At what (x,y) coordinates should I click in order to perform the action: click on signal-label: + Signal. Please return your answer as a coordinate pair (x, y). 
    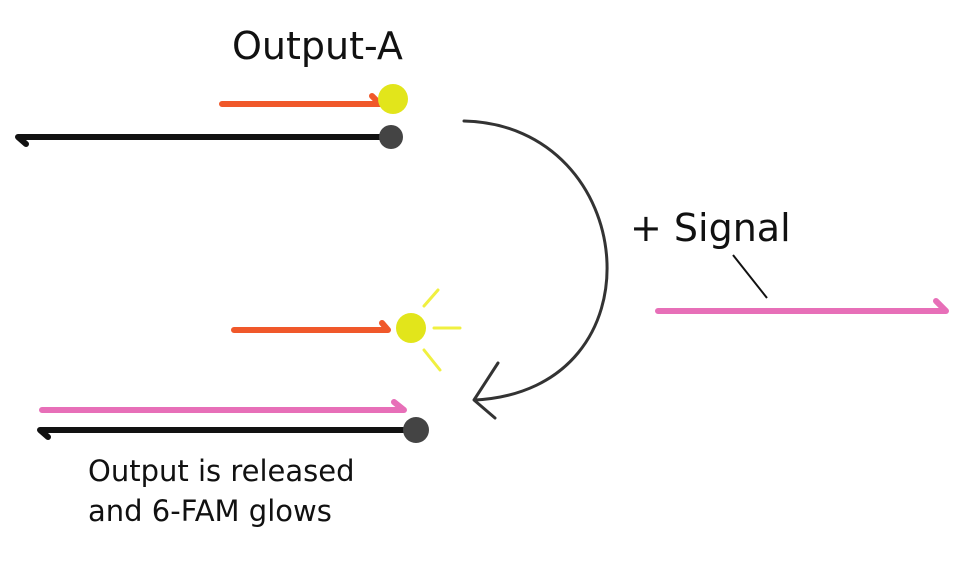
    Looking at the image, I should click on (710, 228).